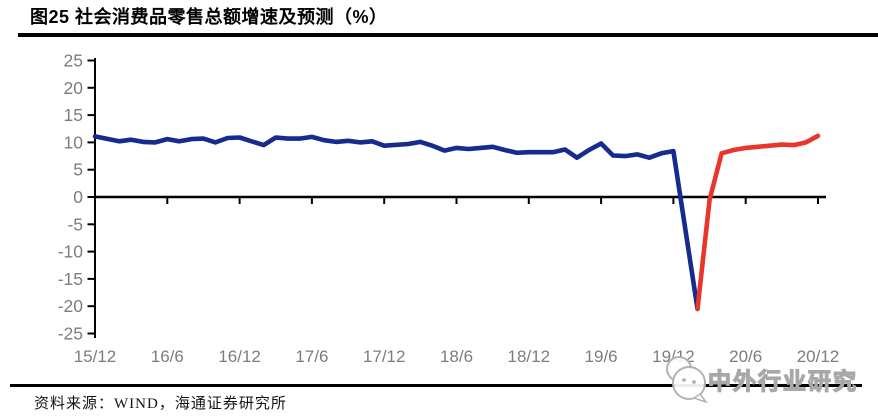 The width and height of the screenshot is (878, 419). What do you see at coordinates (529, 356) in the screenshot?
I see `x-tick-label: 18/12` at bounding box center [529, 356].